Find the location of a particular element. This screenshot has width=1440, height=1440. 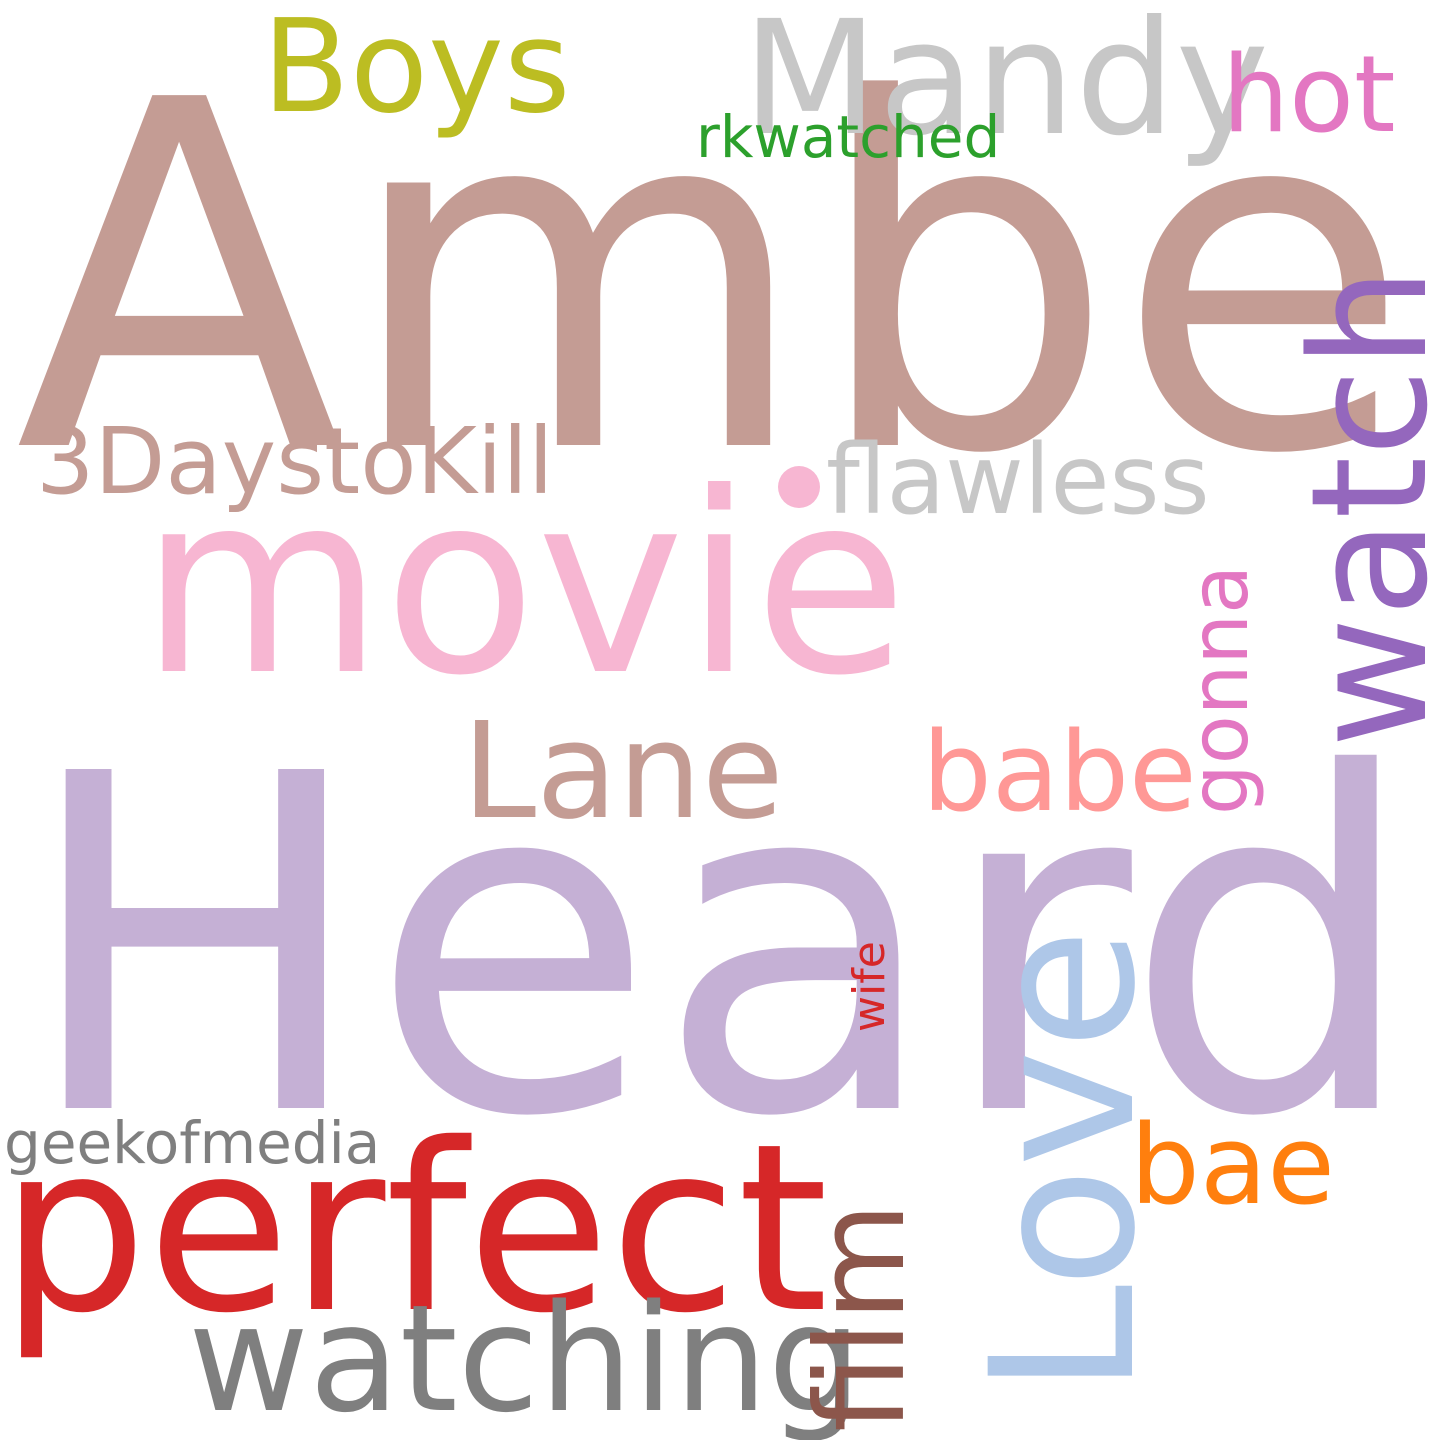

word-flawless: flawless is located at coordinates (1018, 480).